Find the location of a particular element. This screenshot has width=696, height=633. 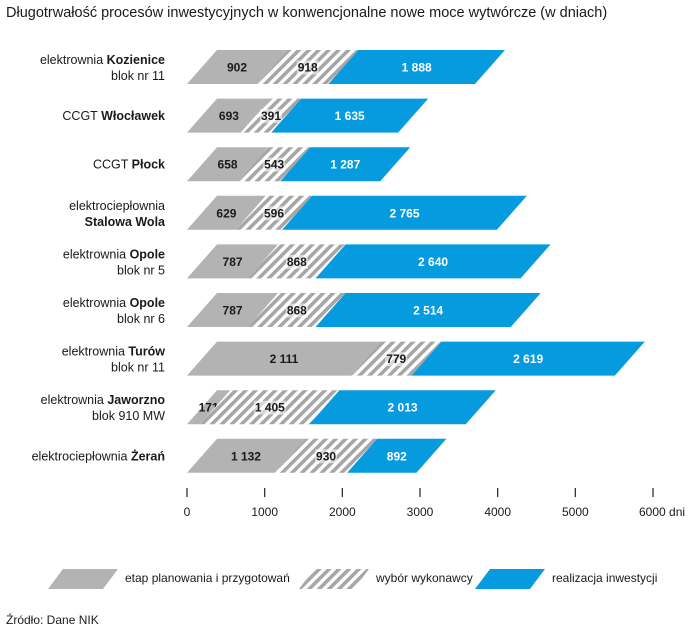

data-label-planning: 658 is located at coordinates (228, 165).